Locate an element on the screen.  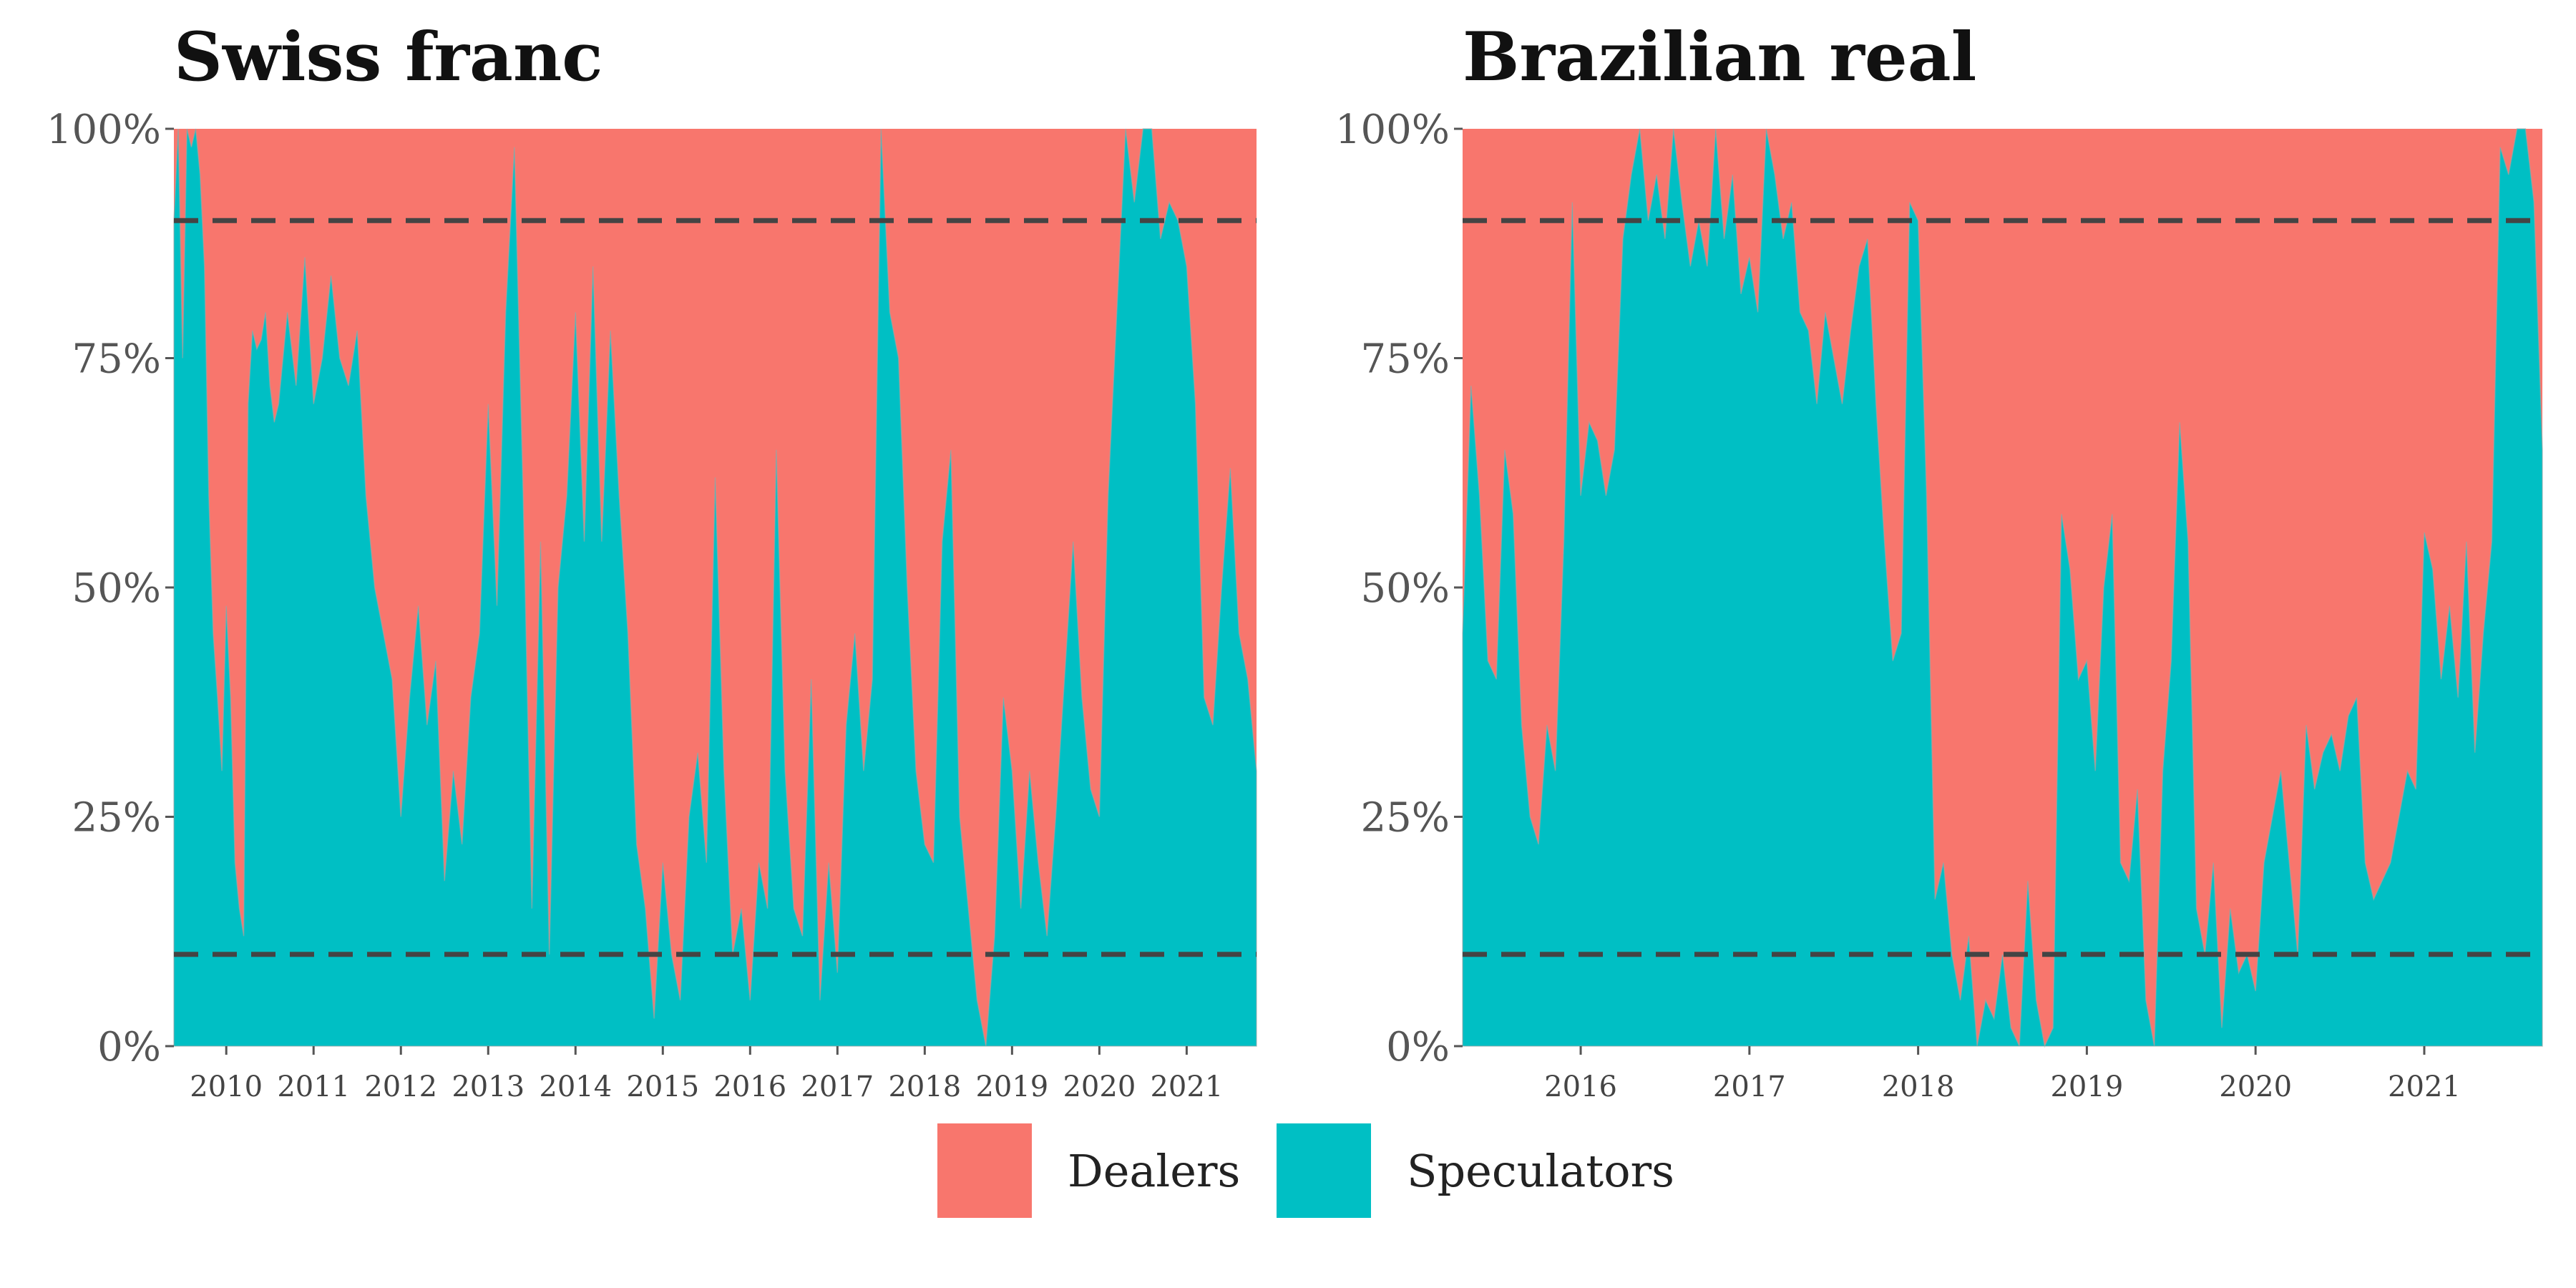
panel-title: Brazilian real is located at coordinates (1719, 57).